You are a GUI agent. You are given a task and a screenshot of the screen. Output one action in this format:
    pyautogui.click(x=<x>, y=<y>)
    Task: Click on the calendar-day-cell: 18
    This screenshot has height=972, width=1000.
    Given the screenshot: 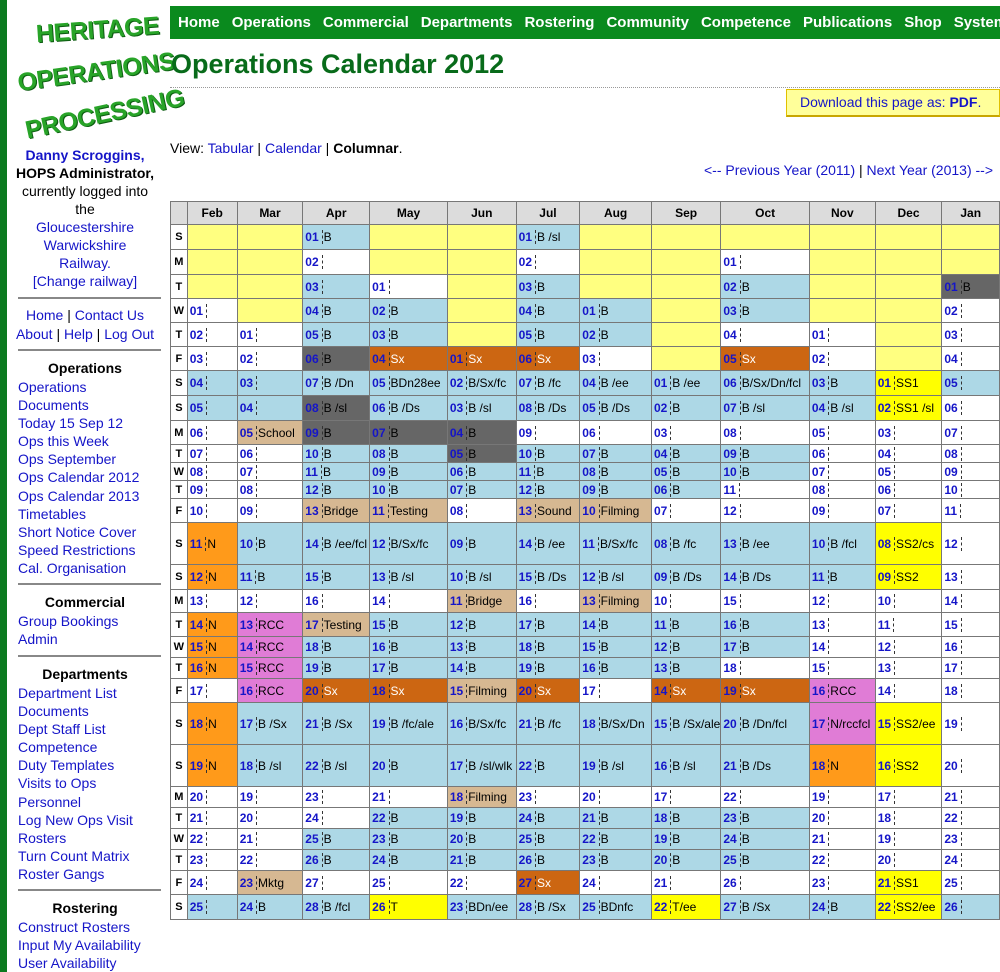 What is the action you would take?
    pyautogui.click(x=970, y=690)
    